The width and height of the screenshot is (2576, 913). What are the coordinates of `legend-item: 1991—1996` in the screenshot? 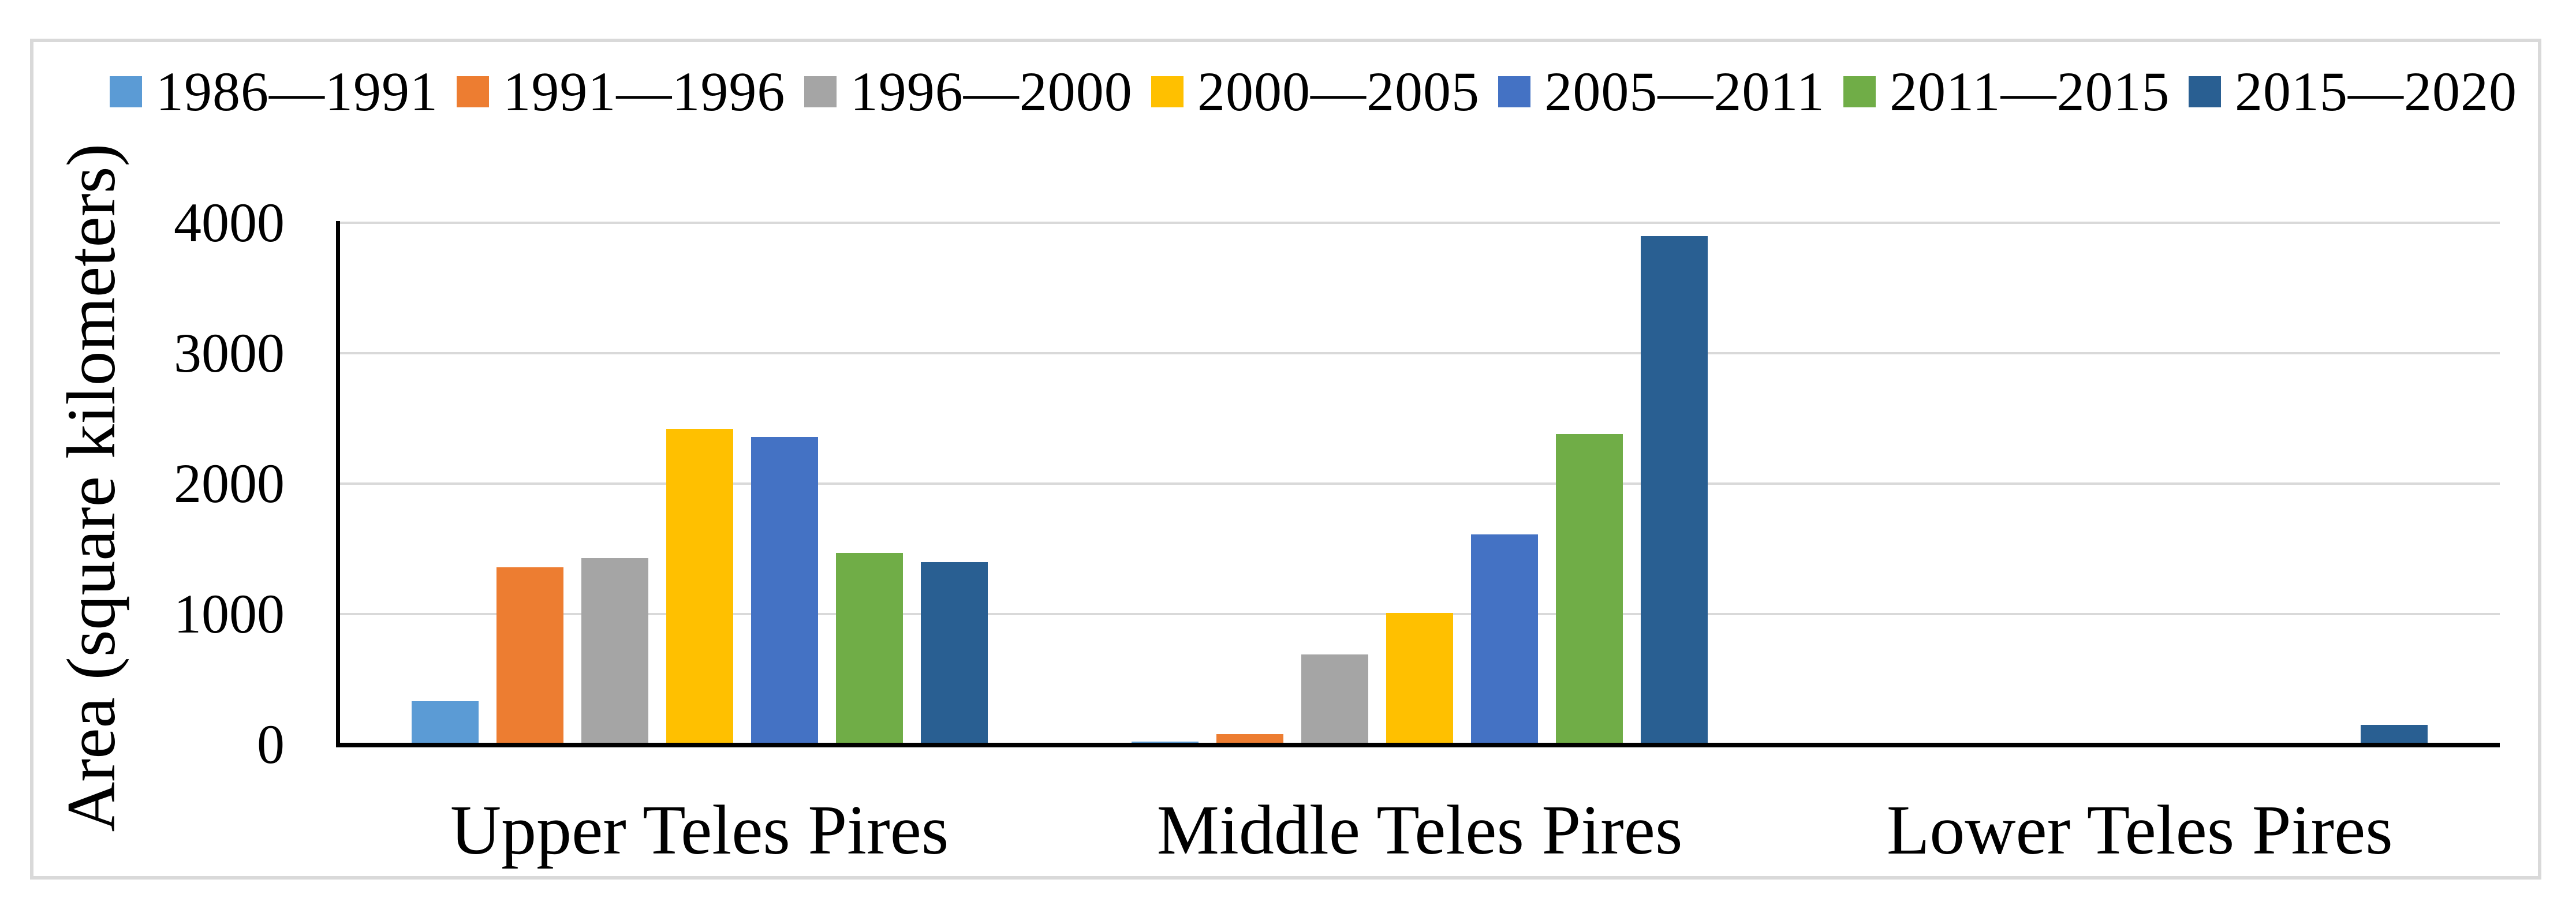 It's located at (621, 91).